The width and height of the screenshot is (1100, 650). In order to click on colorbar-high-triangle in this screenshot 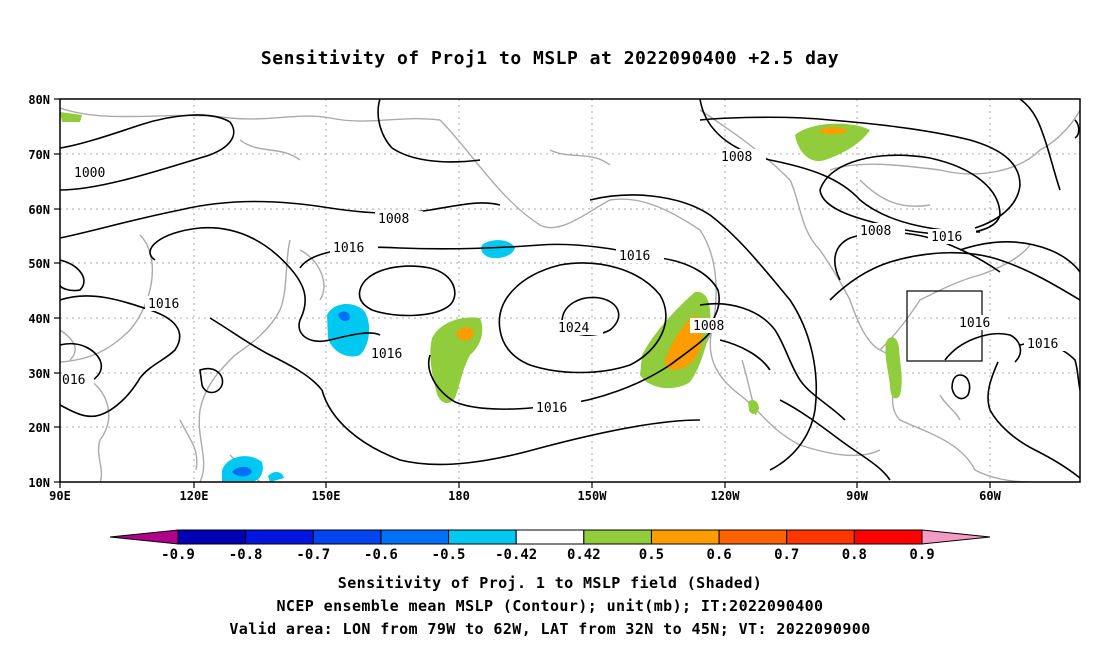, I will do `click(956, 537)`.